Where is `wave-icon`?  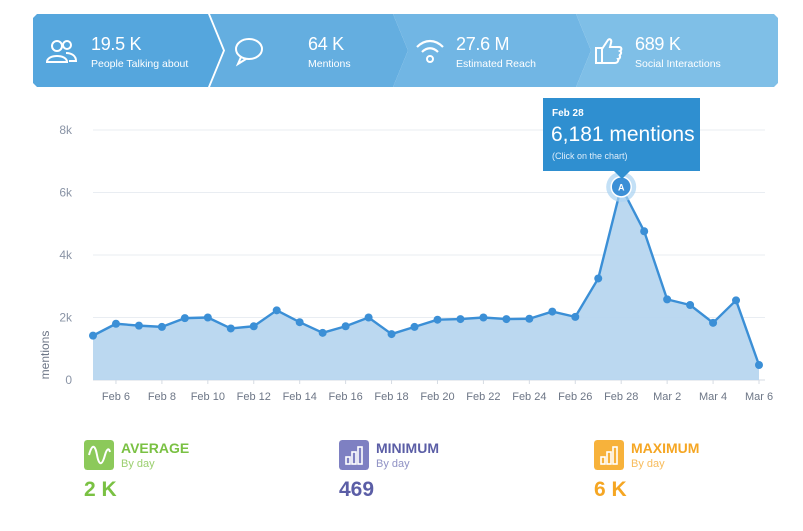
wave-icon is located at coordinates (99, 455).